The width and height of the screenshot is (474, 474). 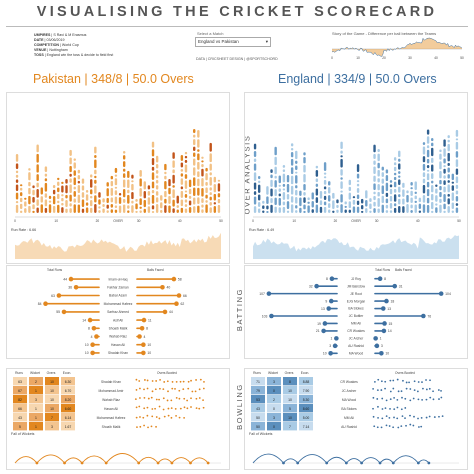 I want to click on balls-value: 14, so click(x=390, y=331).